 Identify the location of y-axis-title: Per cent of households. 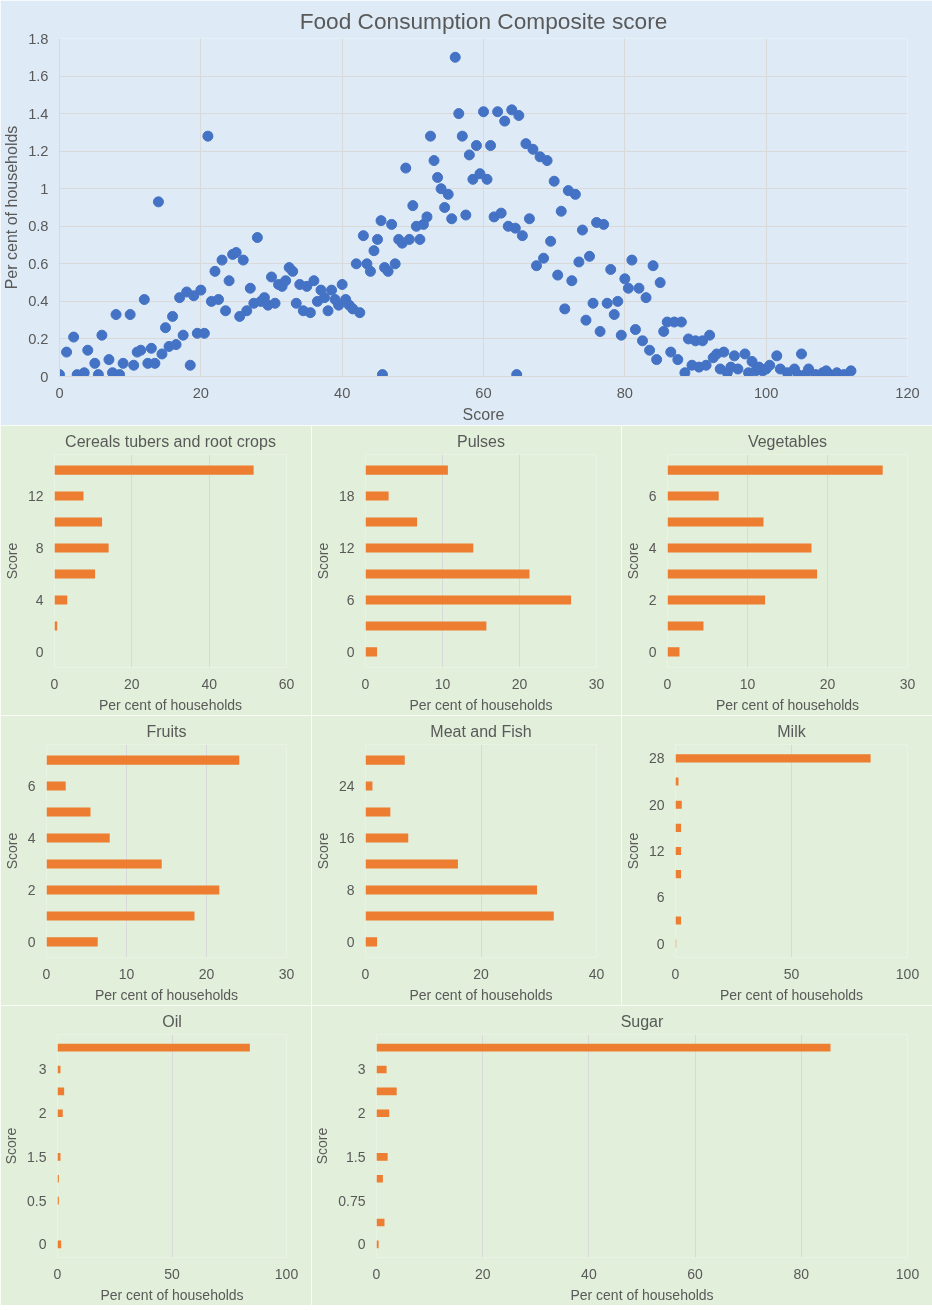
(12, 207).